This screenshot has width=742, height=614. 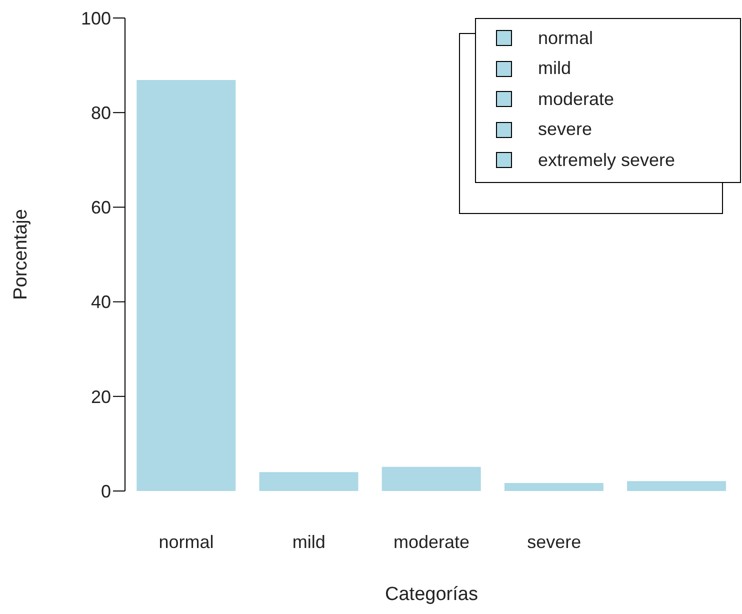 What do you see at coordinates (95, 18) in the screenshot?
I see `y-tick-label: 100` at bounding box center [95, 18].